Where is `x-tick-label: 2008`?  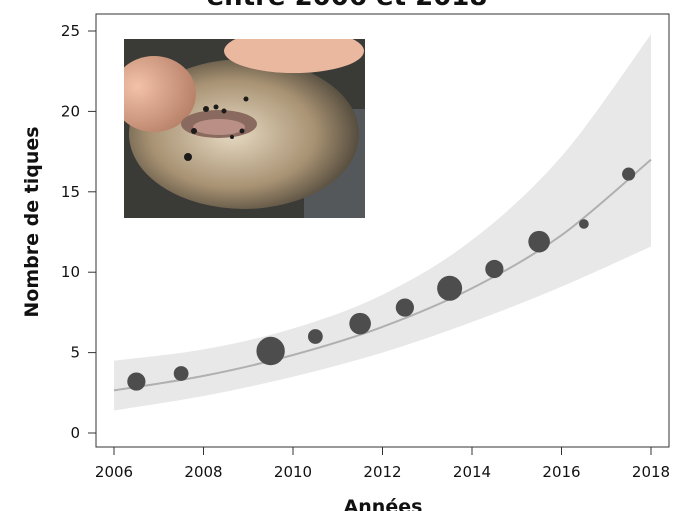 x-tick-label: 2008 is located at coordinates (203, 472).